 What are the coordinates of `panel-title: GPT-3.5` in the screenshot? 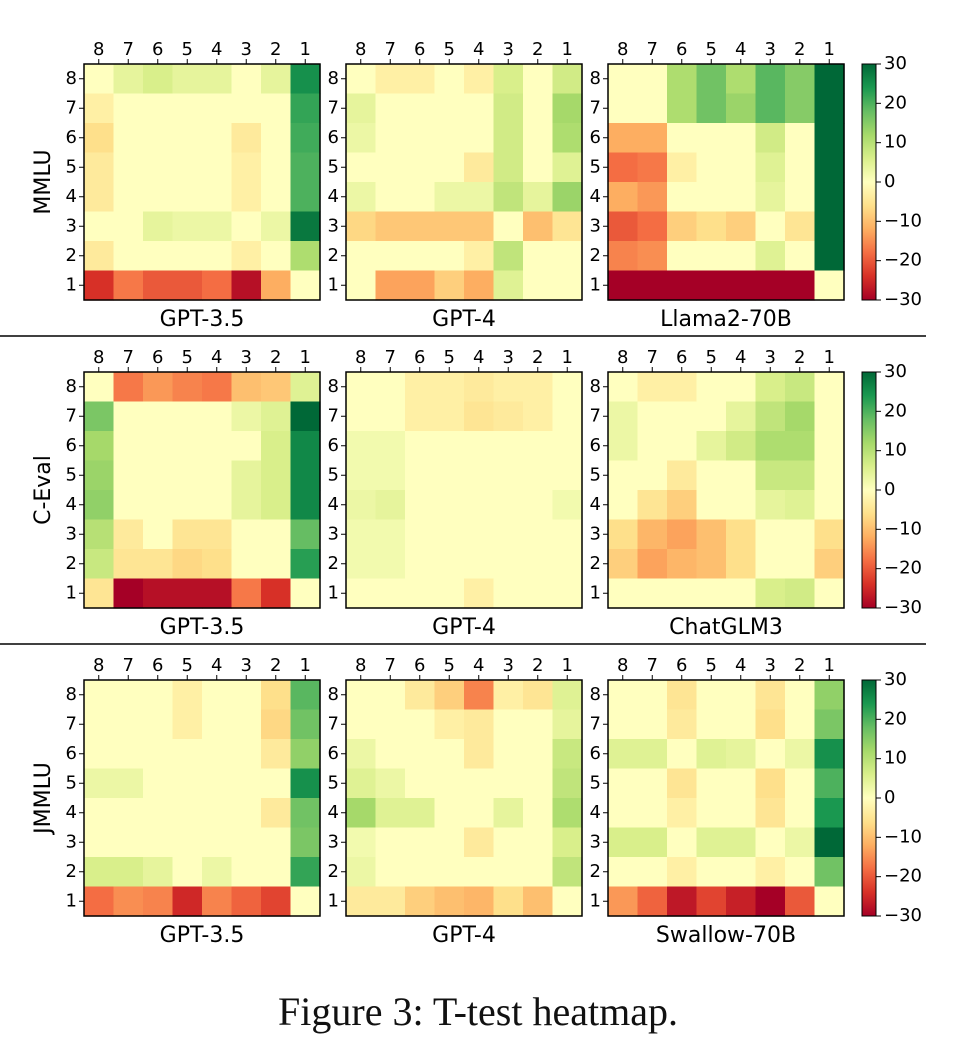 It's located at (202, 627).